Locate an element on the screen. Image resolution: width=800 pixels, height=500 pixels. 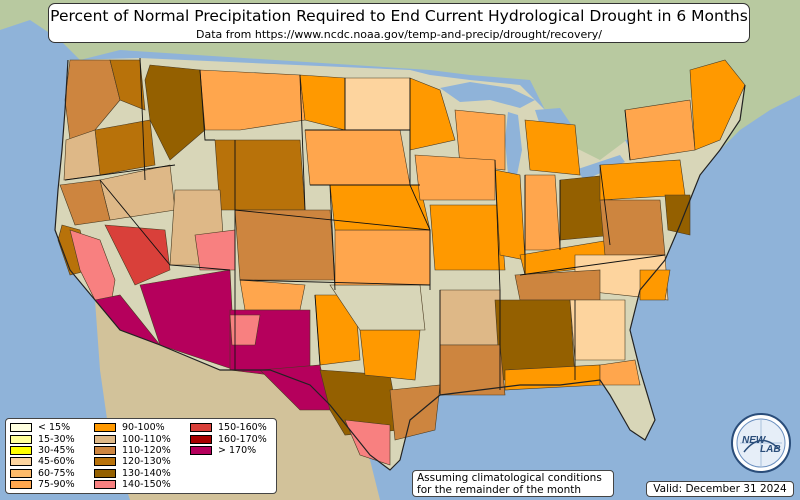
region-ga is located at coordinates (597, 330).